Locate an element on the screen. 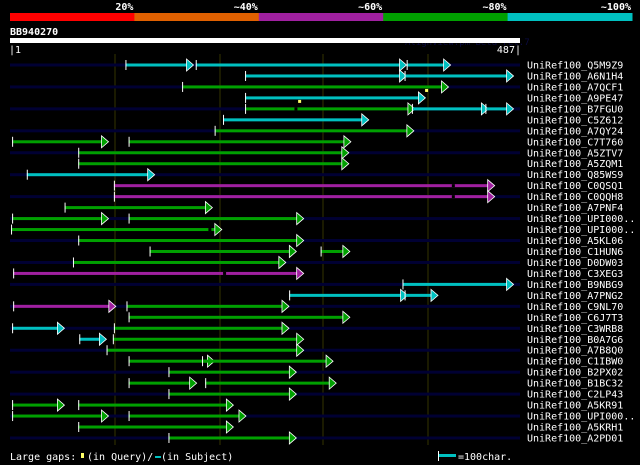 The image size is (640, 465). legend-scale-label: =100char. is located at coordinates (485, 457).